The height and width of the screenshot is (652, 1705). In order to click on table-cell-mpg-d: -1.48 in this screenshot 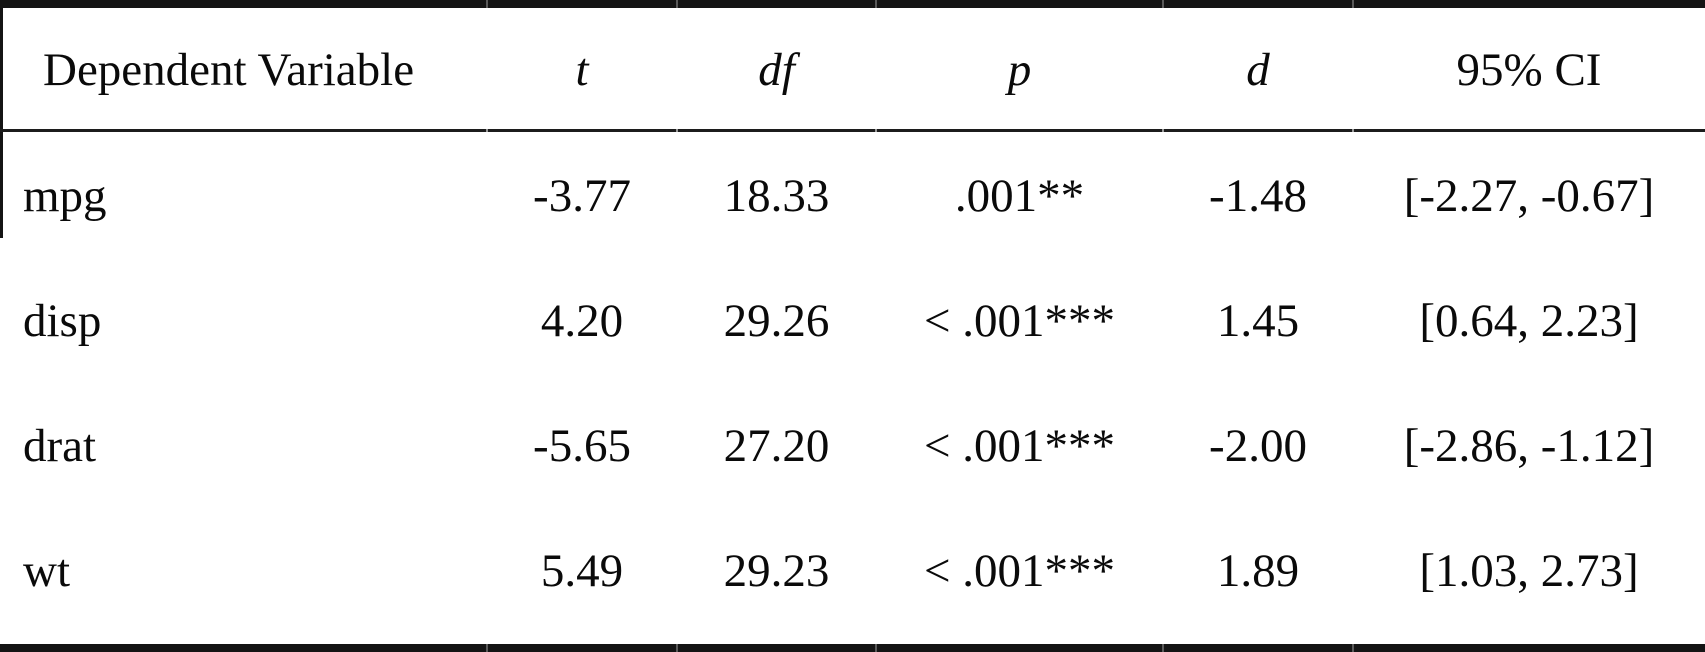, I will do `click(1258, 196)`.